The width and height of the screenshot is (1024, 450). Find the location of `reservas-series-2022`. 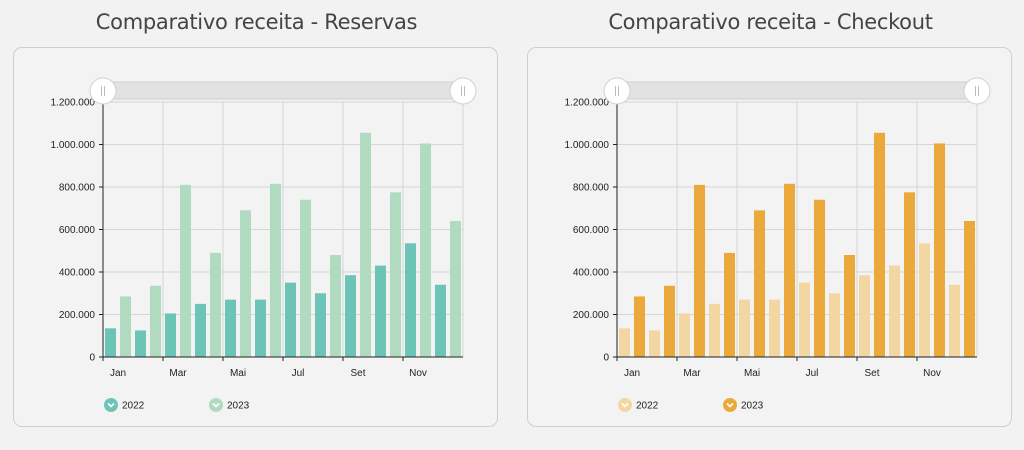

reservas-series-2022 is located at coordinates (275, 300).